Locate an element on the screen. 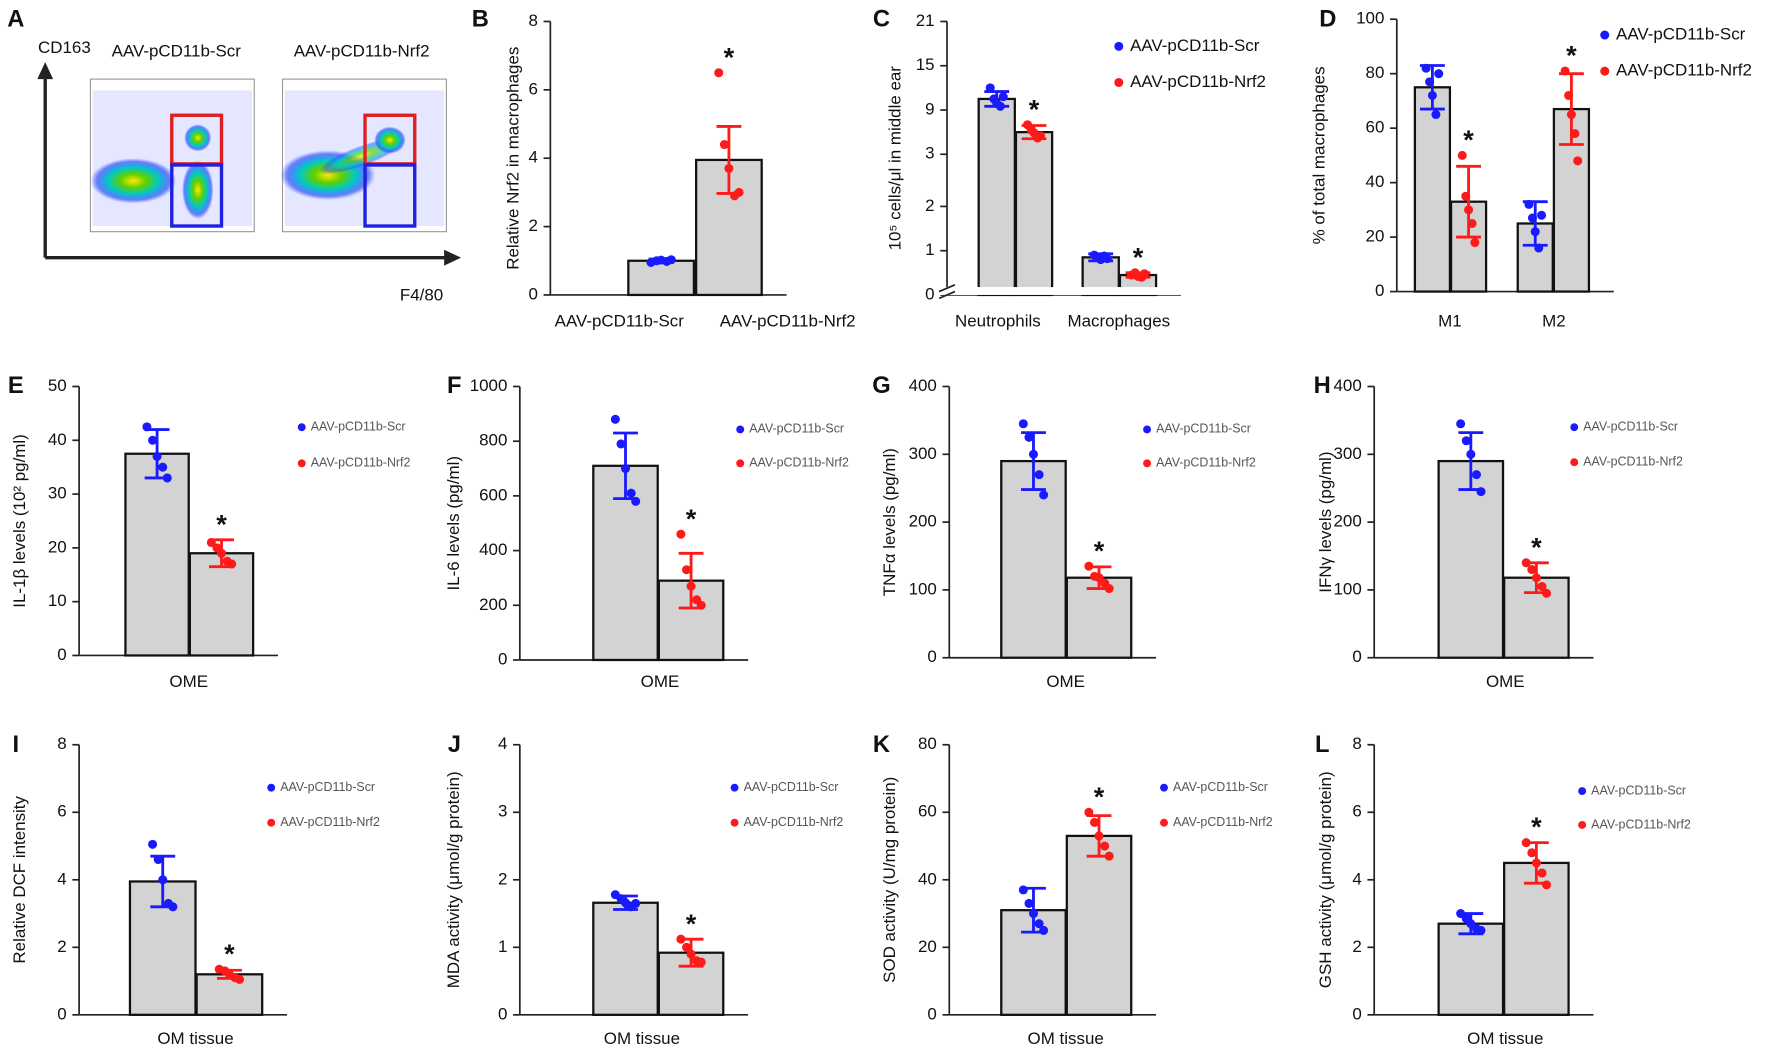 This screenshot has width=1772, height=1051. y-tick-label: 600 is located at coordinates (493, 494).